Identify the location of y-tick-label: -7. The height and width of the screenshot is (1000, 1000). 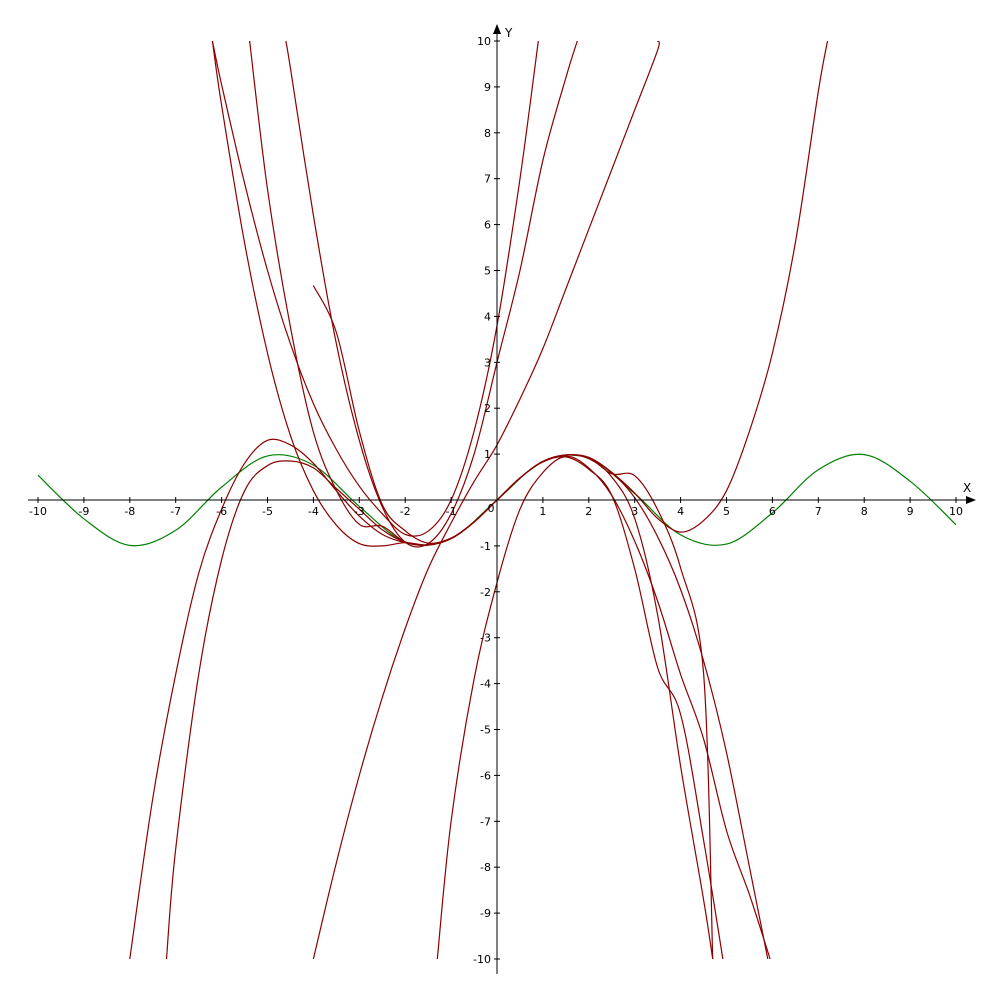
(485, 821).